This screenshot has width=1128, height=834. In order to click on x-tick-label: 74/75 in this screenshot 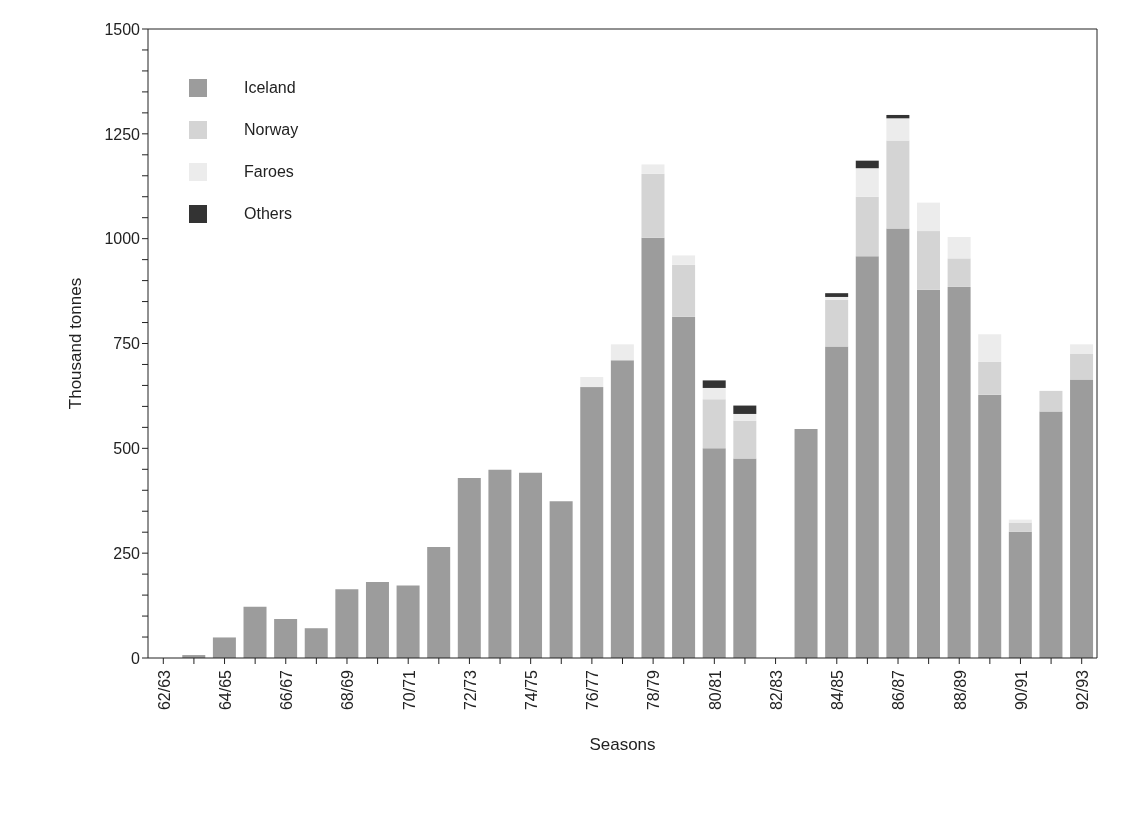, I will do `click(532, 690)`.